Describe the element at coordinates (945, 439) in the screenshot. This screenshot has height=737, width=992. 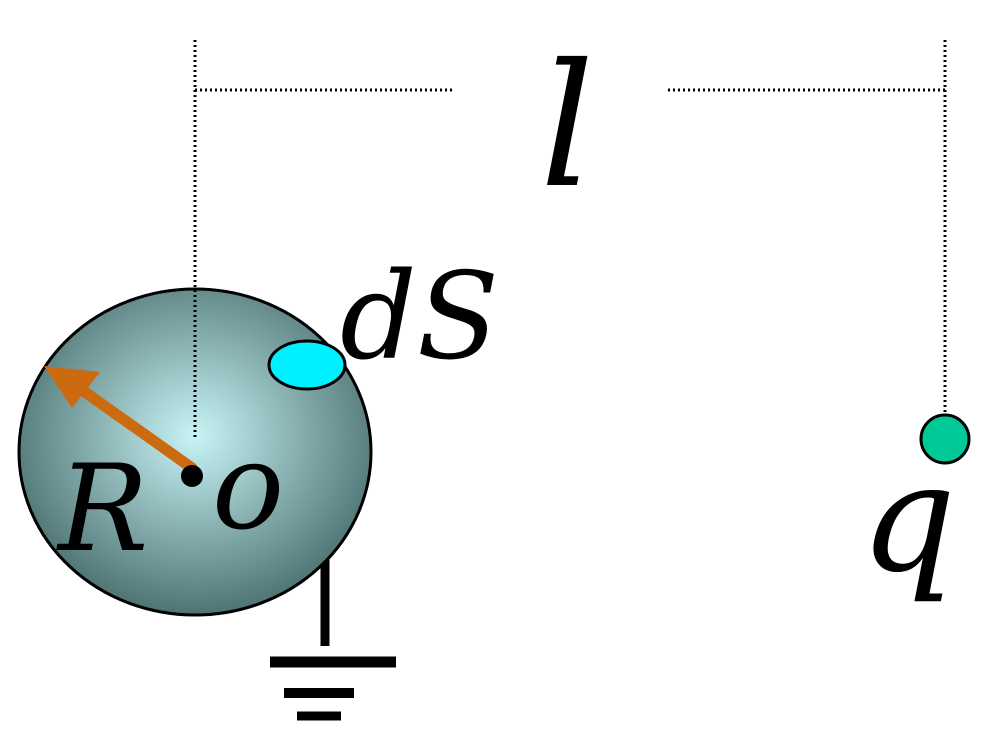
I see `point-charge` at that location.